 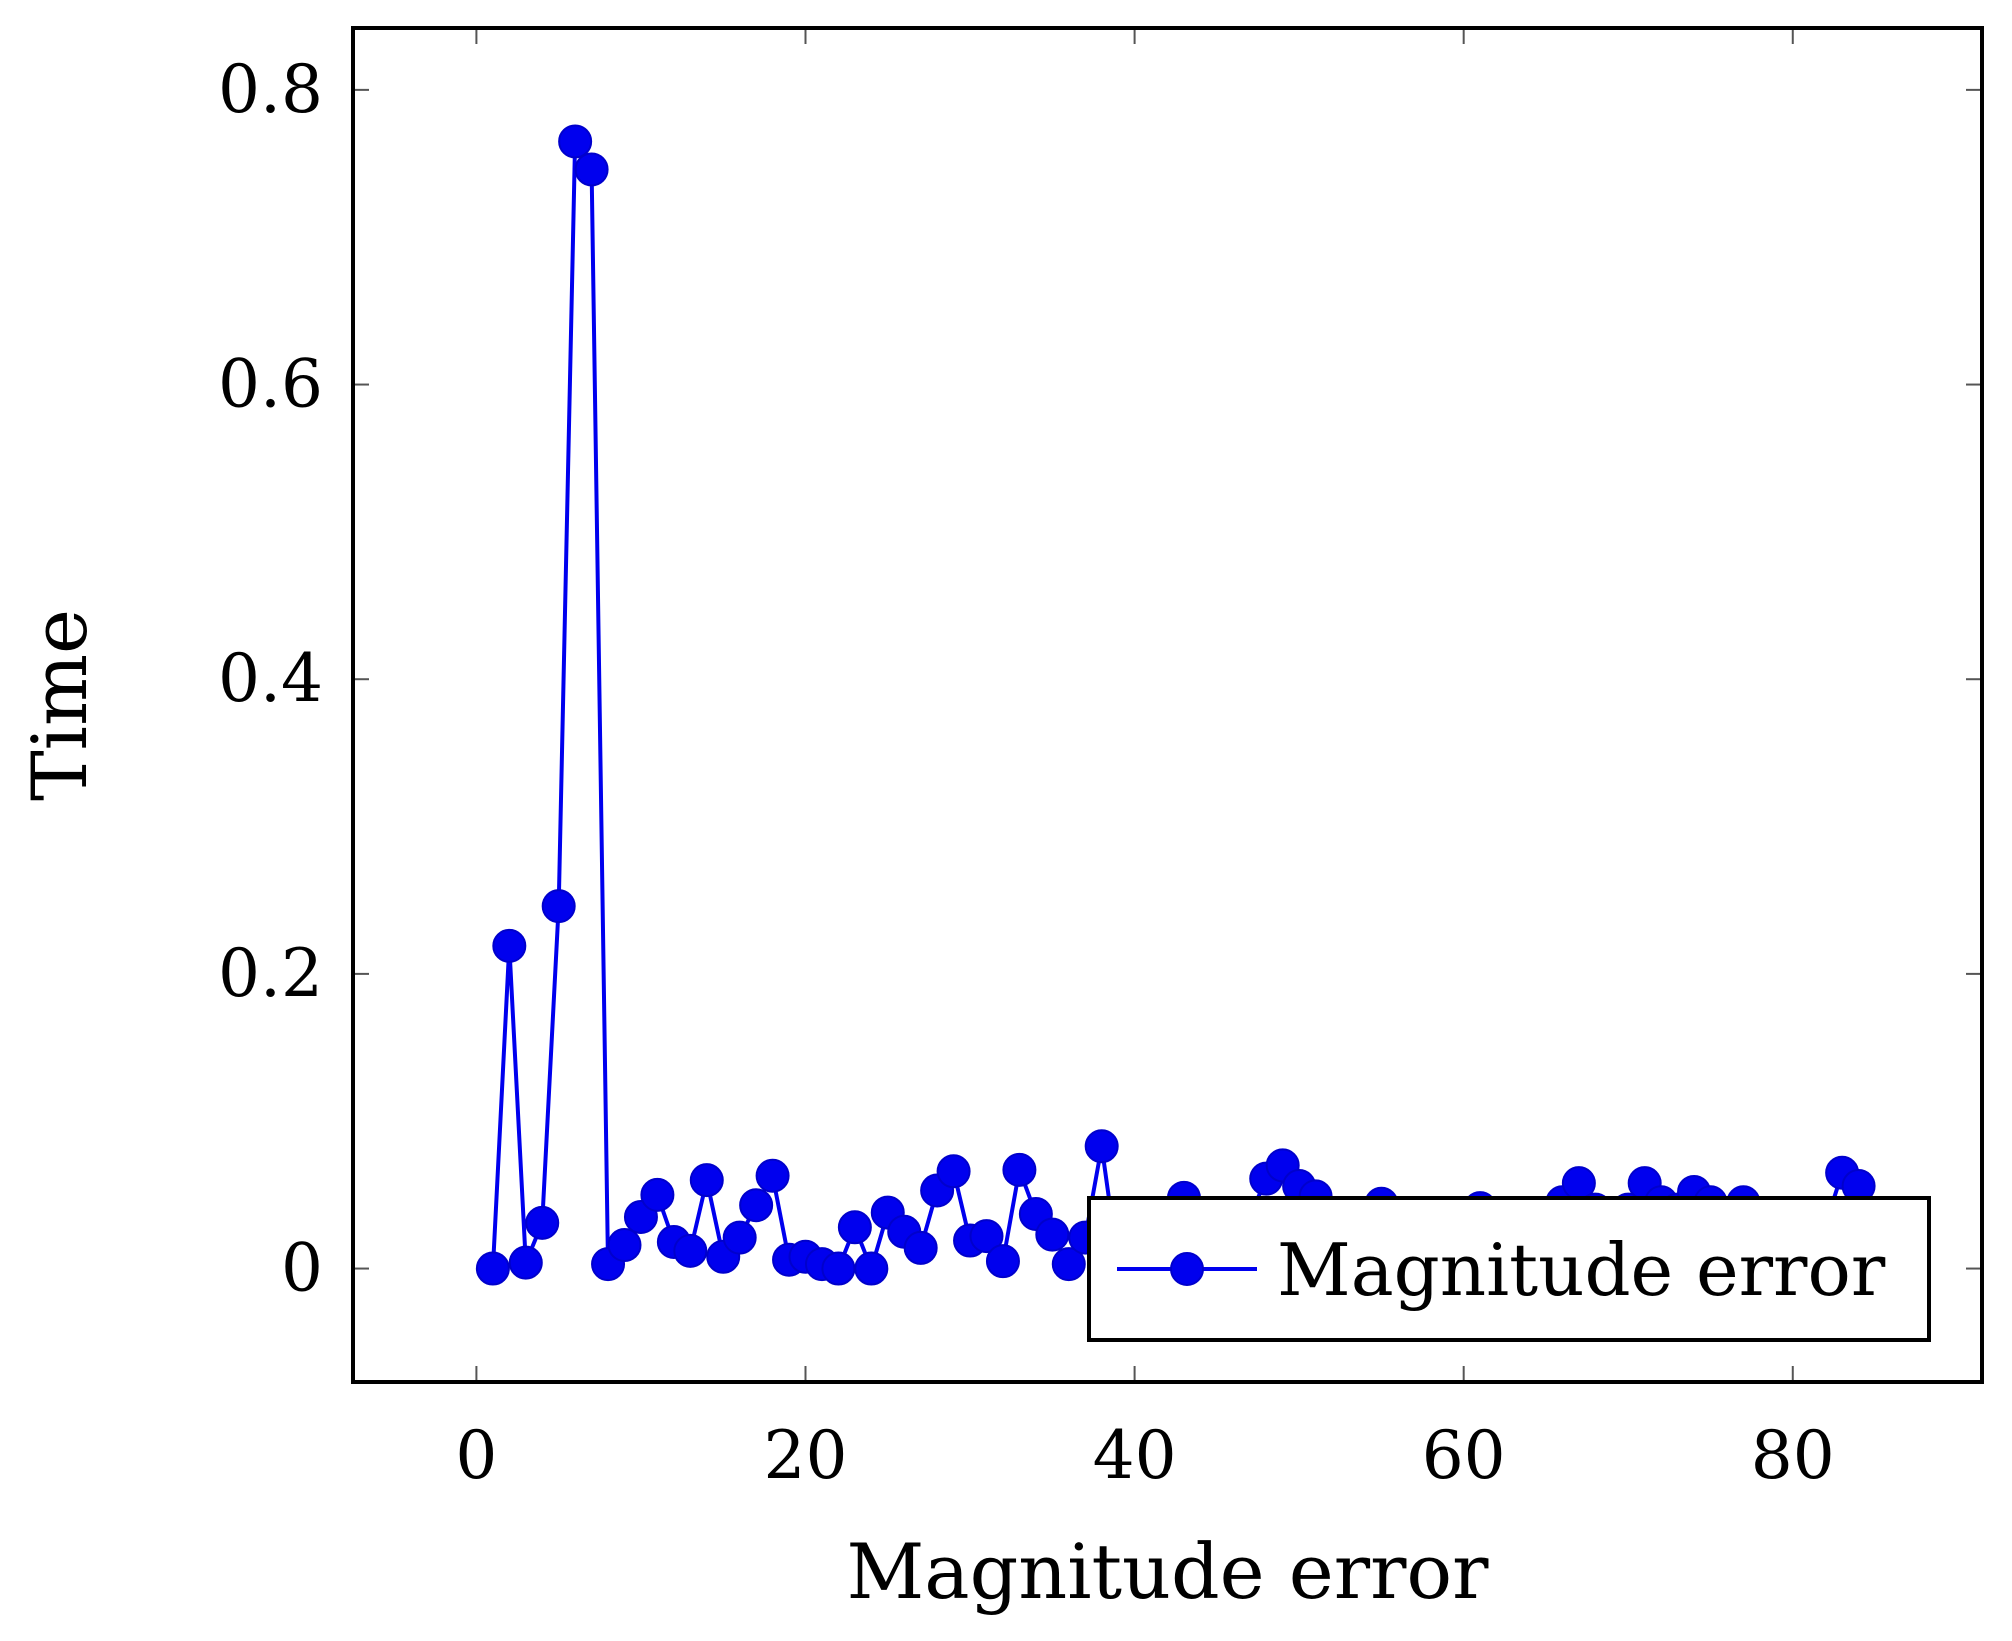 What do you see at coordinates (270, 973) in the screenshot?
I see `y-tick-label: 0.2` at bounding box center [270, 973].